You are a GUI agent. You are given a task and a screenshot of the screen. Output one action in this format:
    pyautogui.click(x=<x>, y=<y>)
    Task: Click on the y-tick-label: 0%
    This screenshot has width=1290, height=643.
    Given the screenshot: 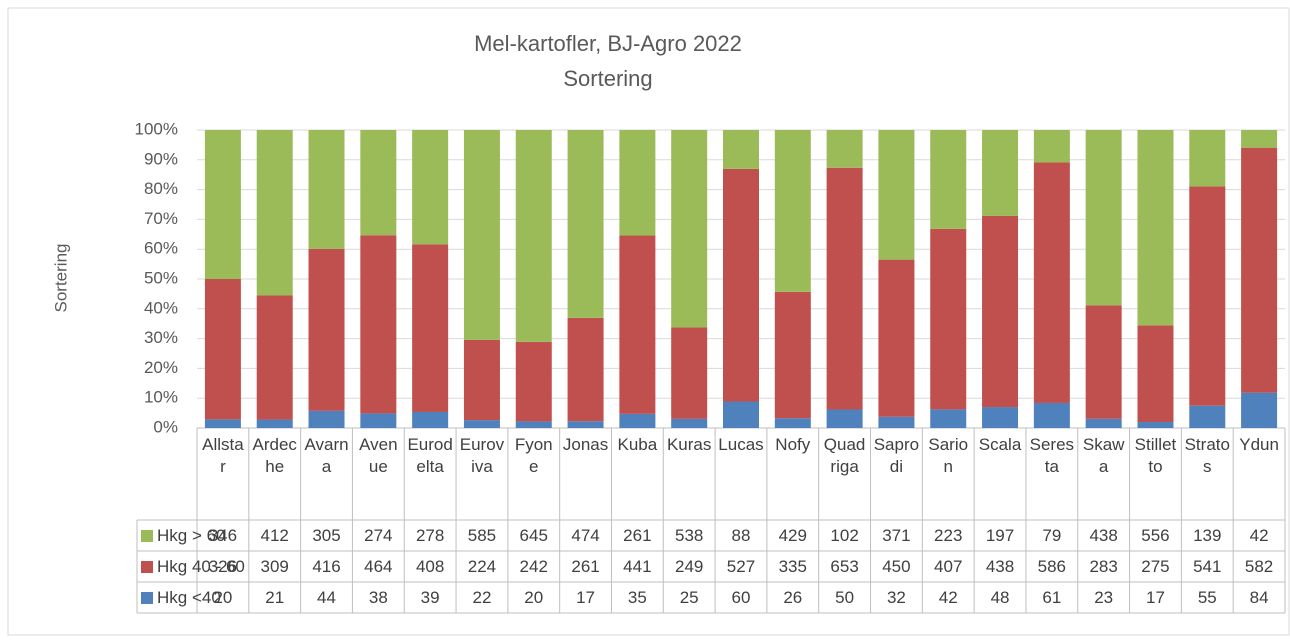 What is the action you would take?
    pyautogui.click(x=165, y=426)
    